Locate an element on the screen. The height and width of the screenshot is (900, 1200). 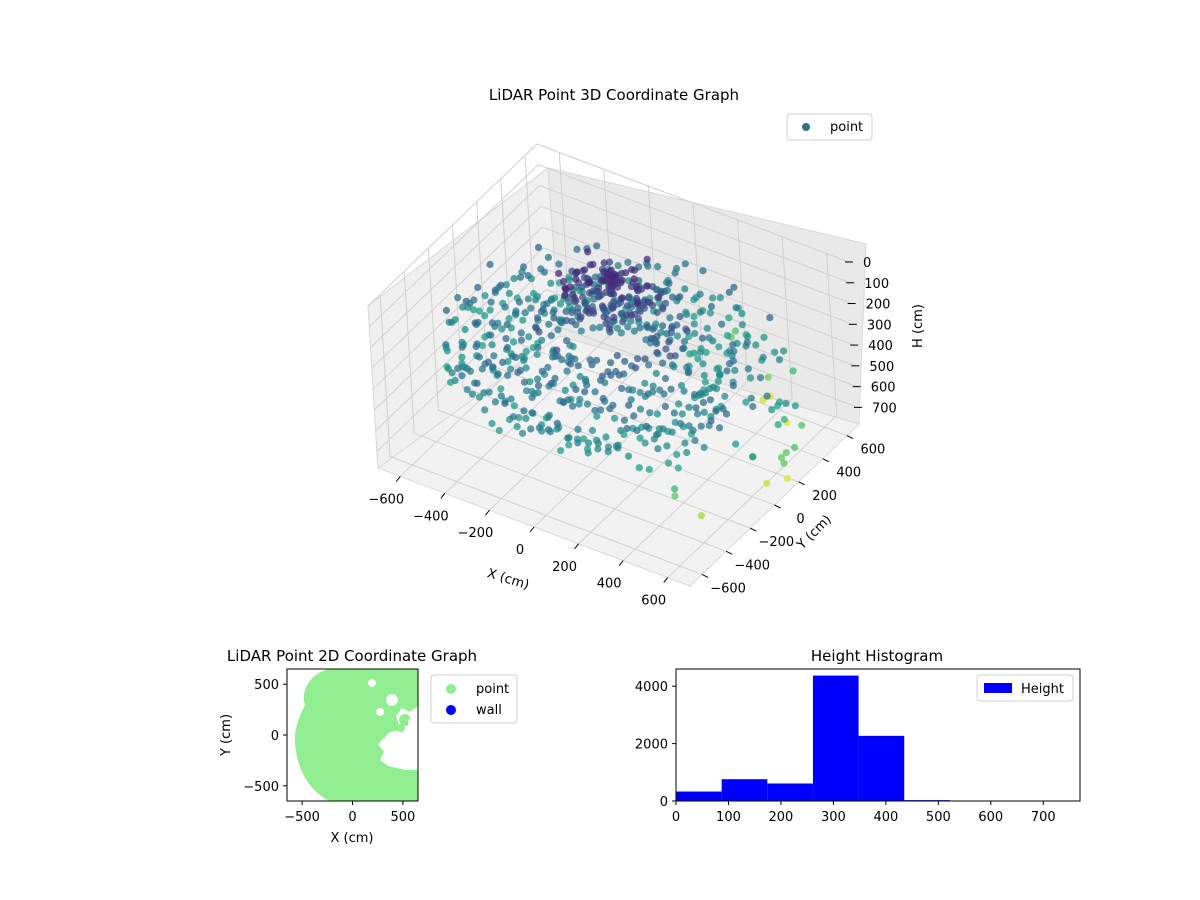
x-tick-3d is located at coordinates (576, 546).